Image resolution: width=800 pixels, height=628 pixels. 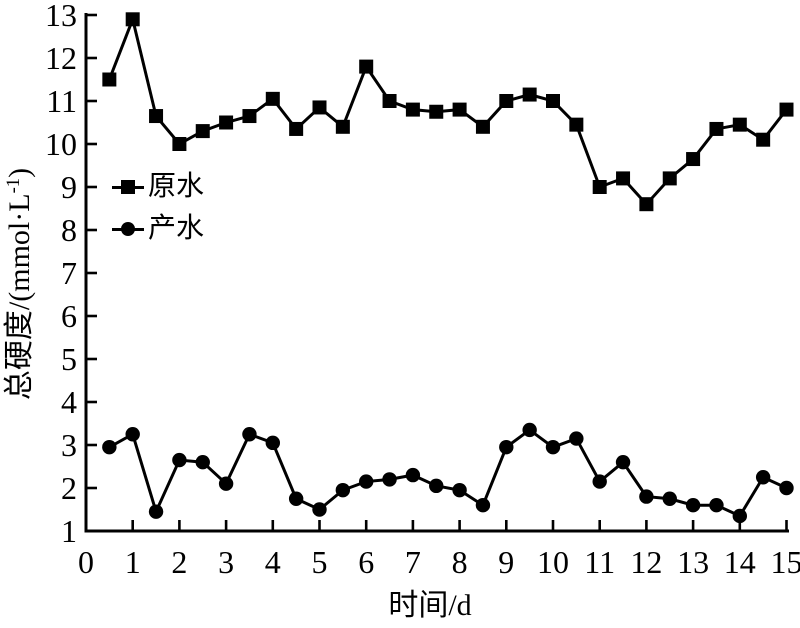 I want to click on legend-item-raw-water: 原水, so click(x=158, y=187).